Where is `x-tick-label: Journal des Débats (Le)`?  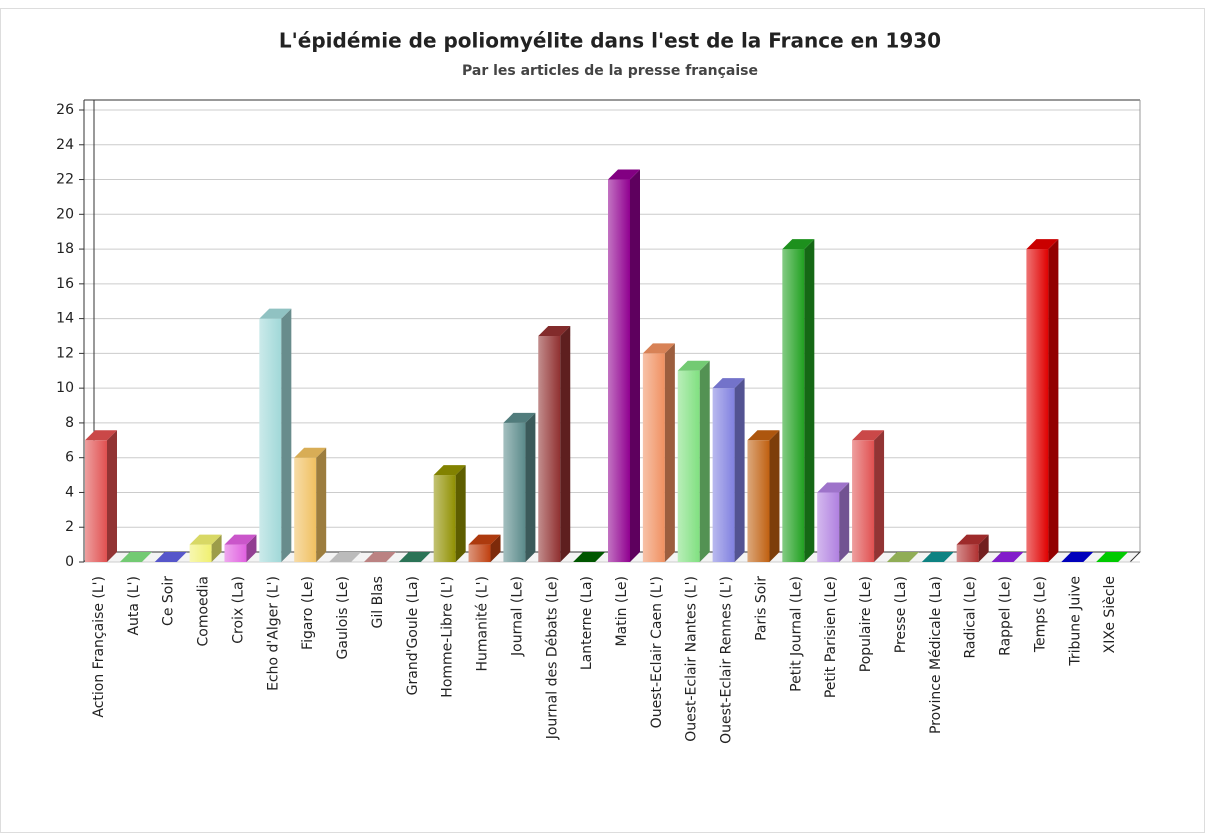 x-tick-label: Journal des Débats (Le) is located at coordinates (552, 658).